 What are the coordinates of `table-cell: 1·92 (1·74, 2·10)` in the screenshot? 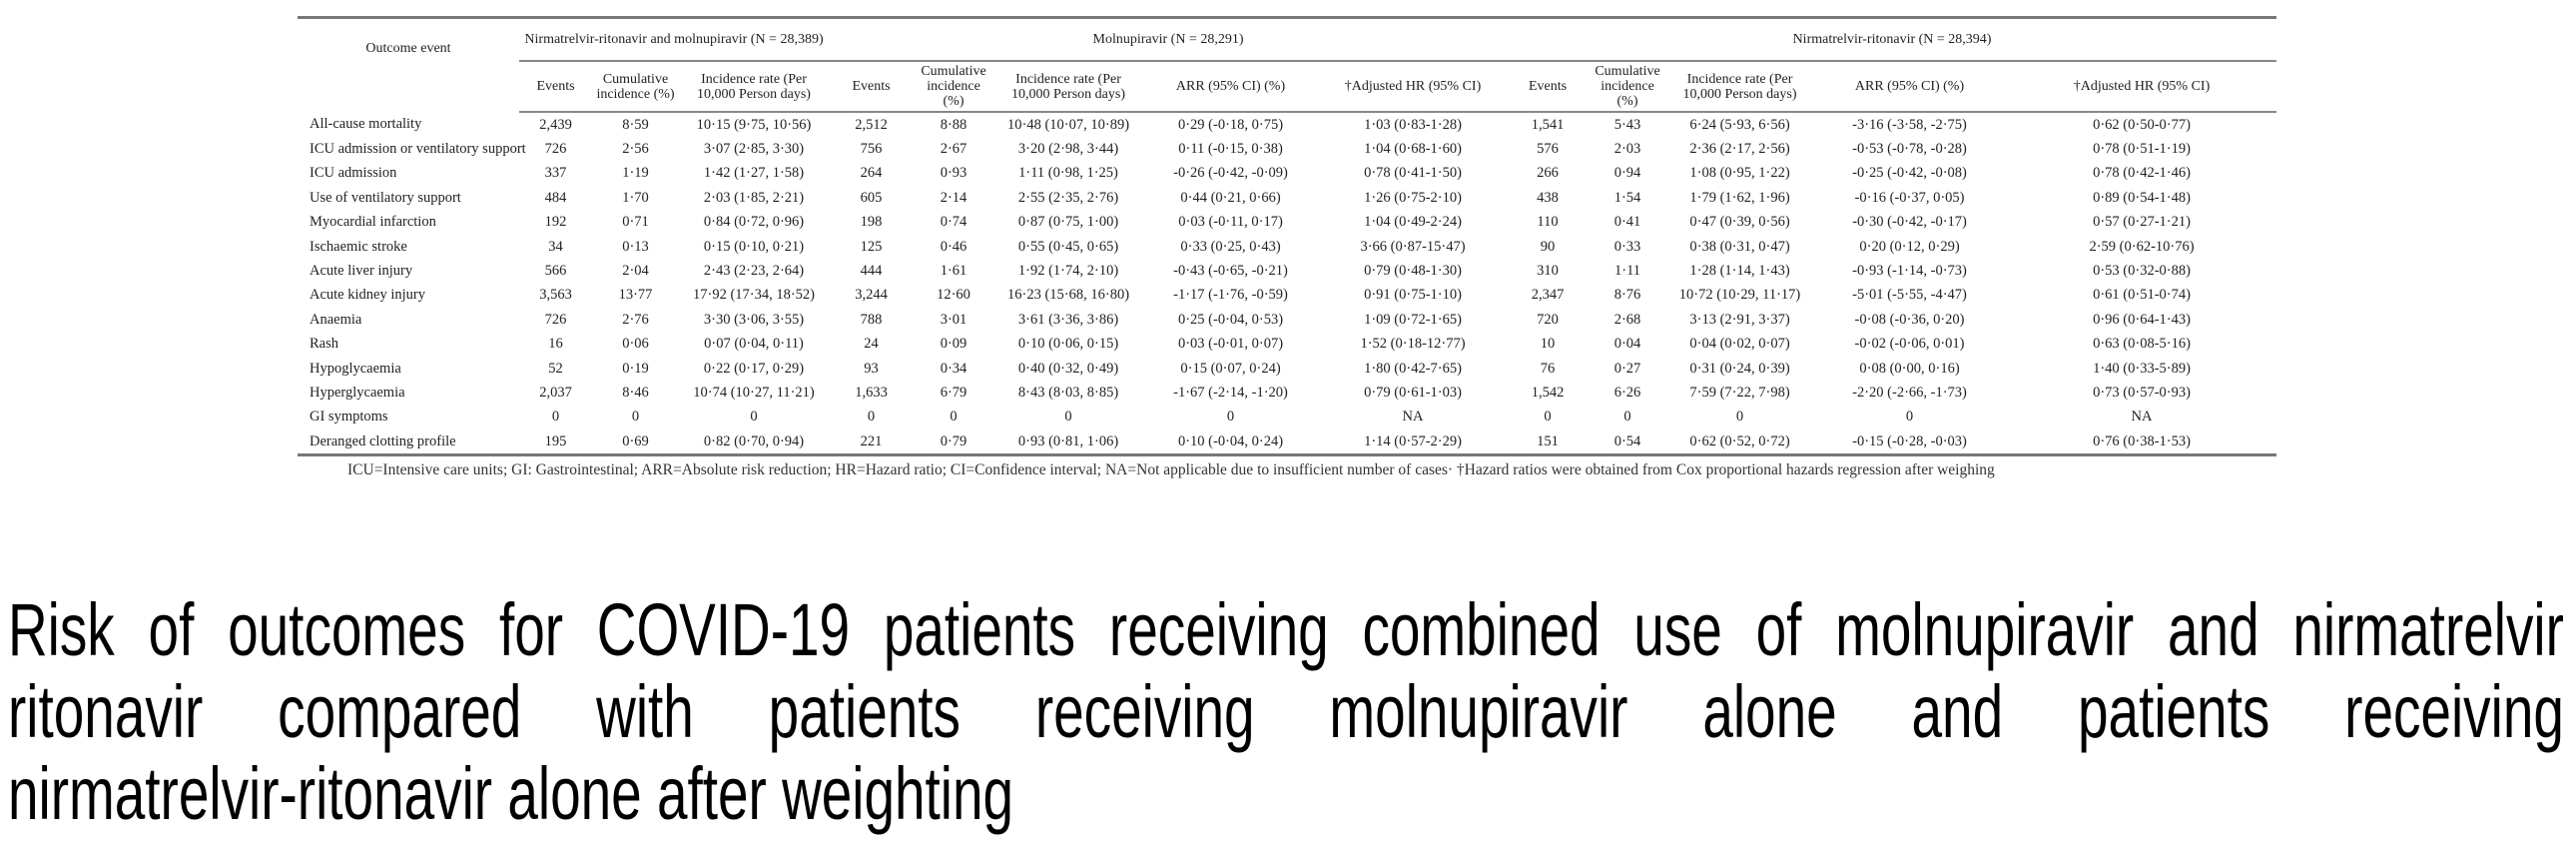 It's located at (1068, 271).